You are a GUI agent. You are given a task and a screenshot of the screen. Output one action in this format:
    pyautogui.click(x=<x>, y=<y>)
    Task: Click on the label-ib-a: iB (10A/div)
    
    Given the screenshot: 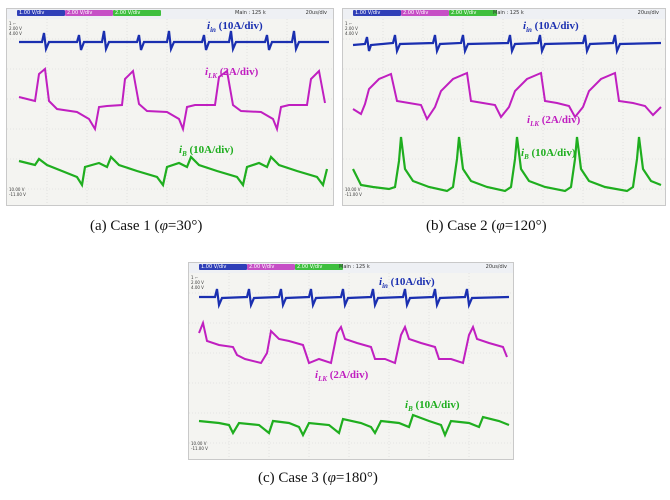 What is the action you would take?
    pyautogui.click(x=206, y=151)
    